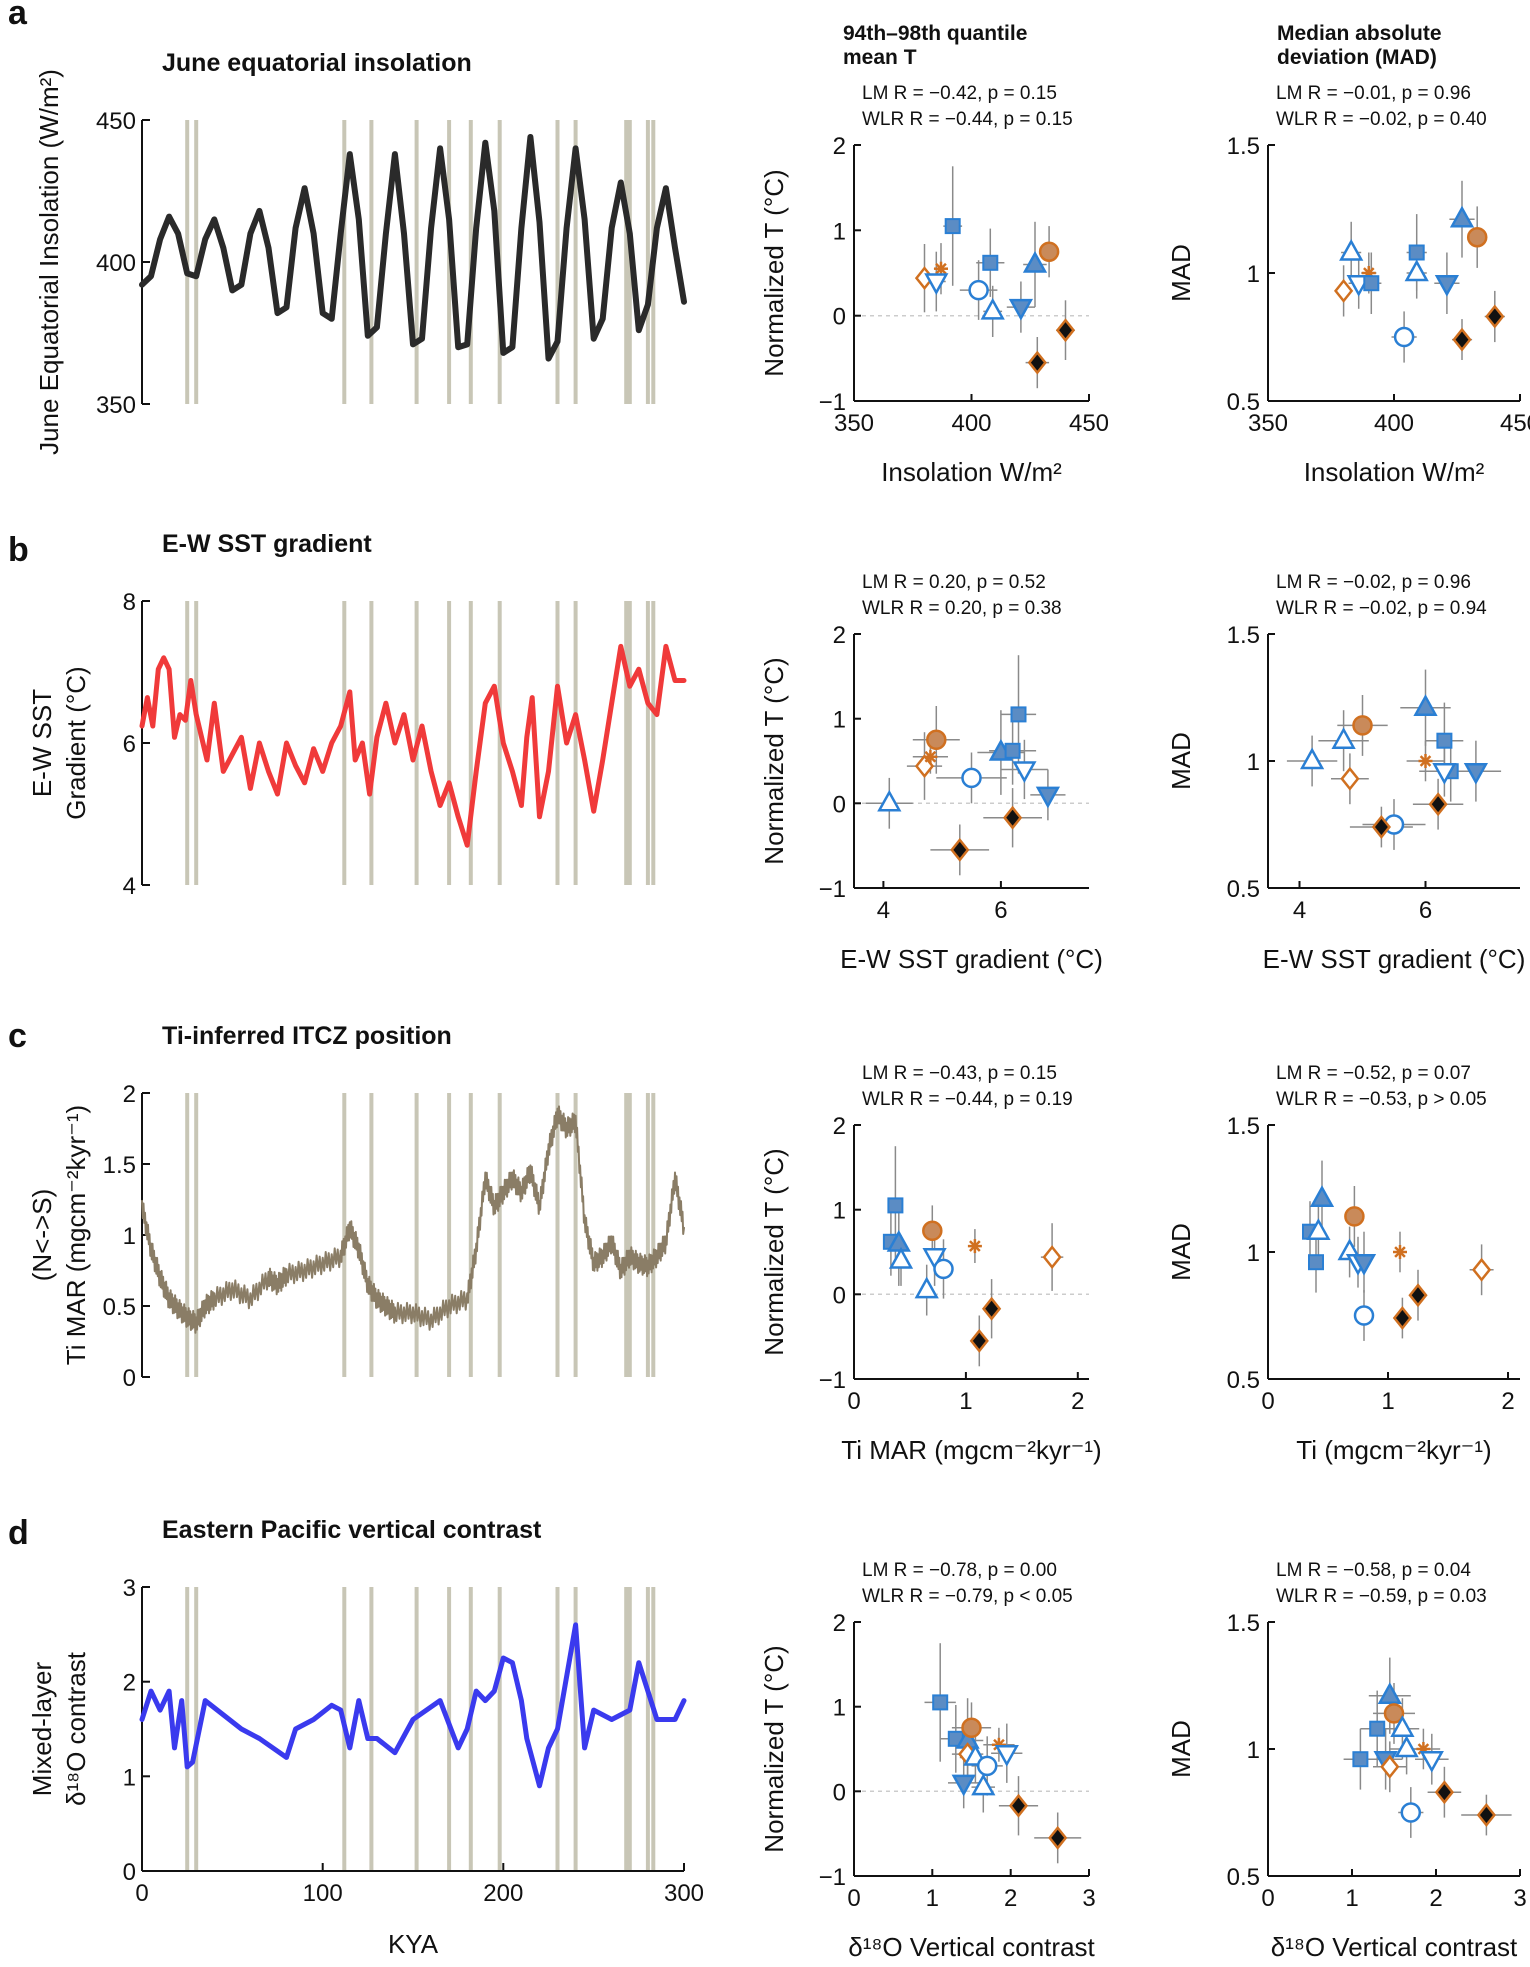 This screenshot has height=1967, width=1530. Describe the element at coordinates (1243, 146) in the screenshot. I see `y-tick-label: 1.5` at that location.